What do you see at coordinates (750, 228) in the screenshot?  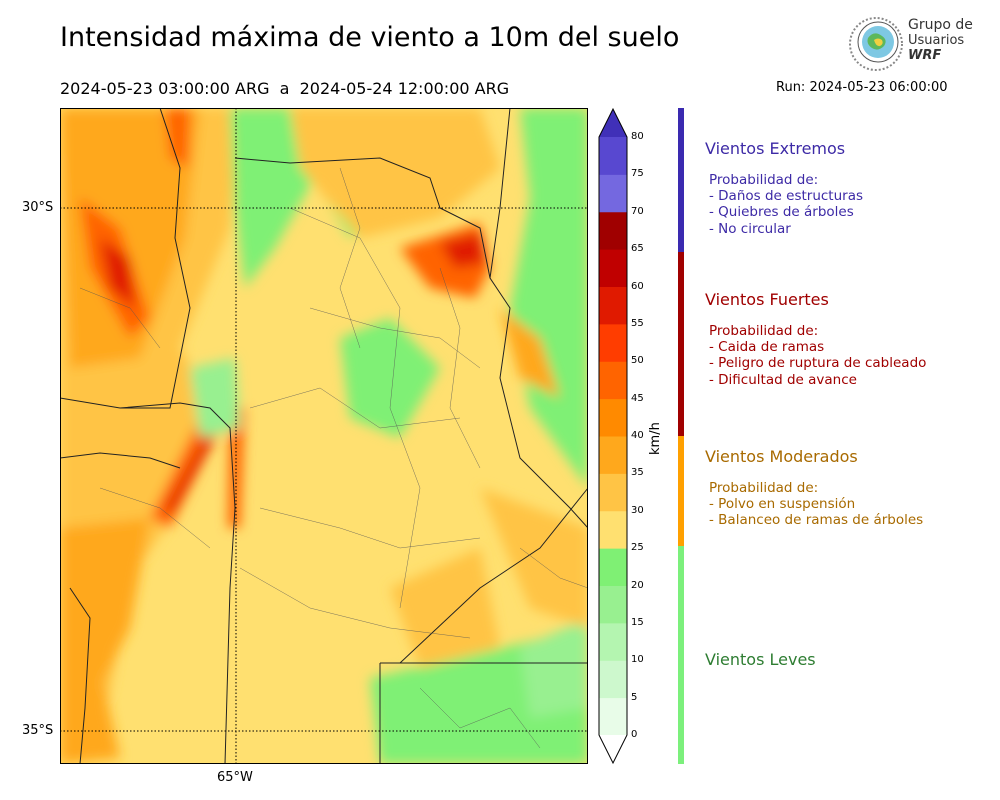 I see `category-description-line: - No circular` at bounding box center [750, 228].